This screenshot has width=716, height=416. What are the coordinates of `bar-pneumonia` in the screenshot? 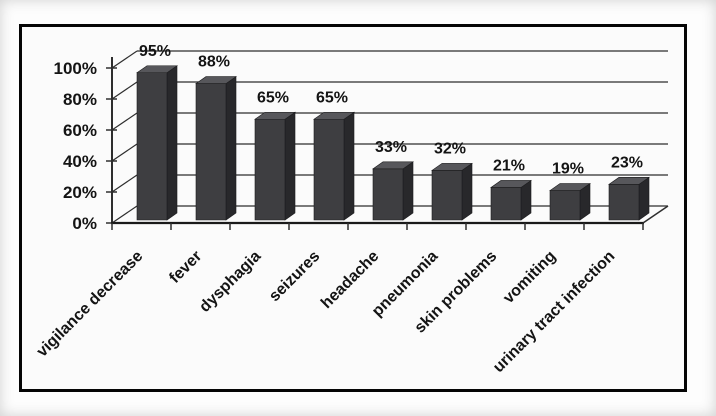 It's located at (452, 191).